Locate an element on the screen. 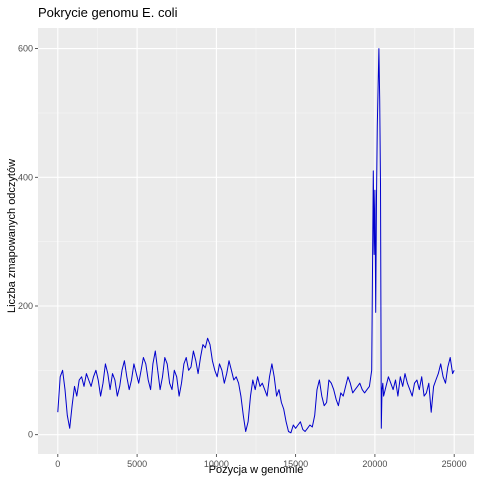 The image size is (480, 480). x-tick-label: 10000 is located at coordinates (216, 464).